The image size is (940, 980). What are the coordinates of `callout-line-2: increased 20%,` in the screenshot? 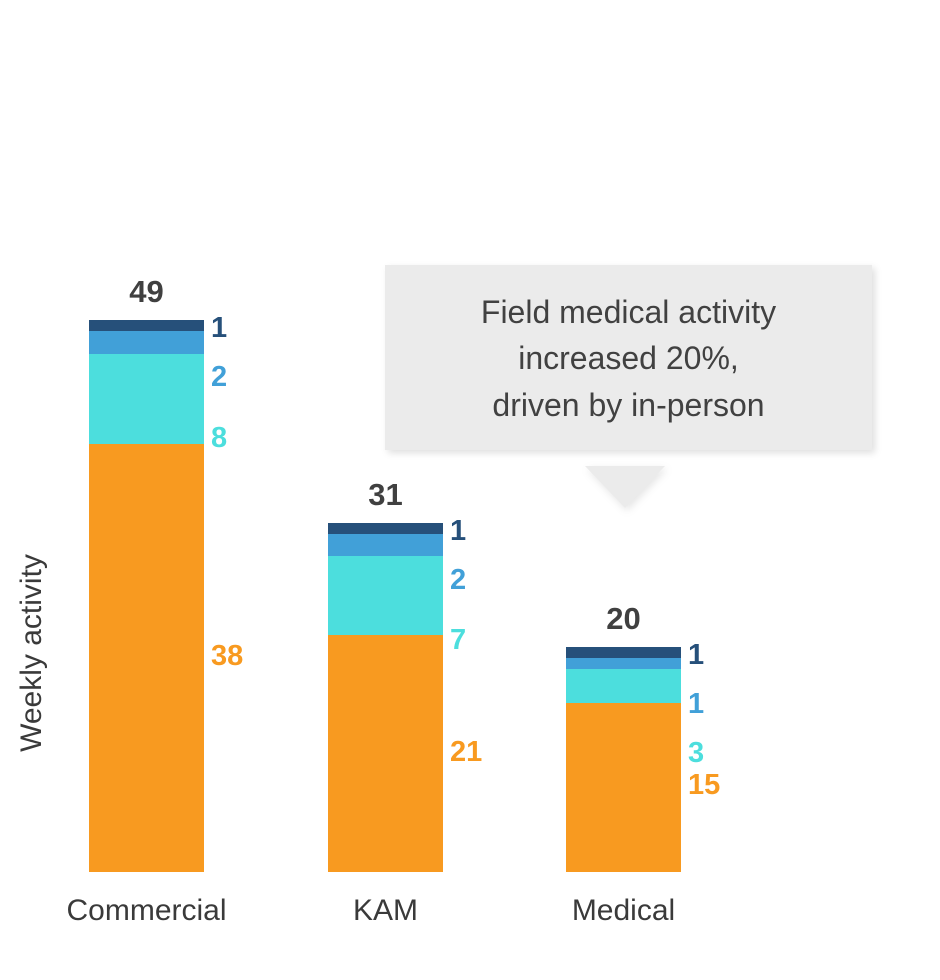 It's located at (628, 358).